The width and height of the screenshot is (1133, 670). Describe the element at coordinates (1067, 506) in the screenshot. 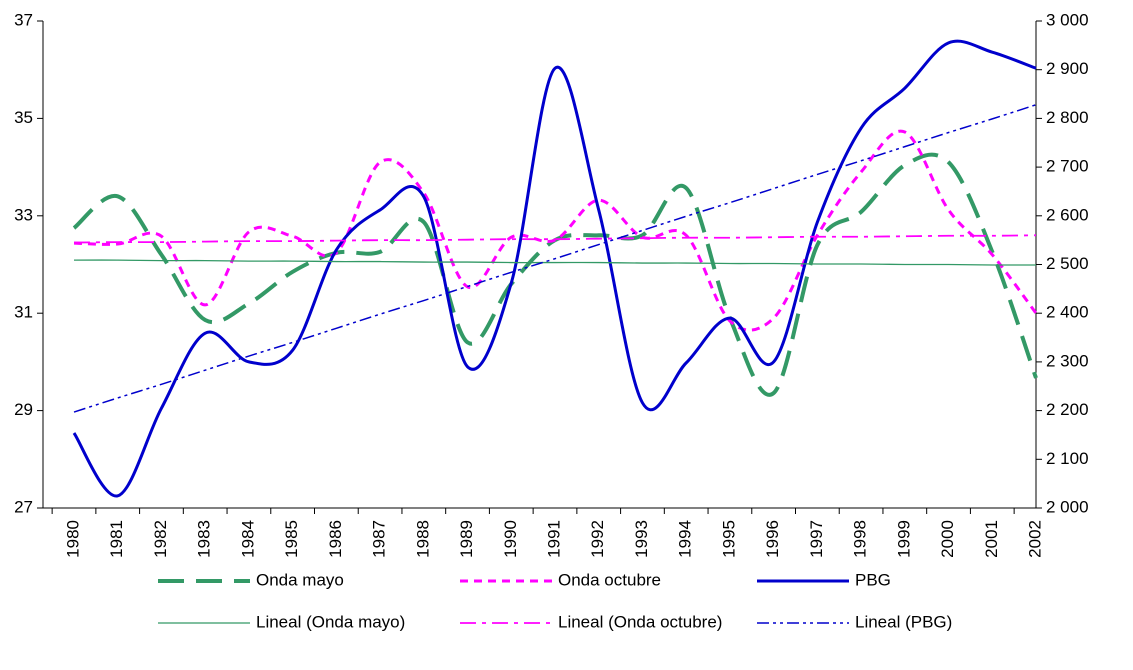

I see `y2-tick-label: 2 000` at that location.